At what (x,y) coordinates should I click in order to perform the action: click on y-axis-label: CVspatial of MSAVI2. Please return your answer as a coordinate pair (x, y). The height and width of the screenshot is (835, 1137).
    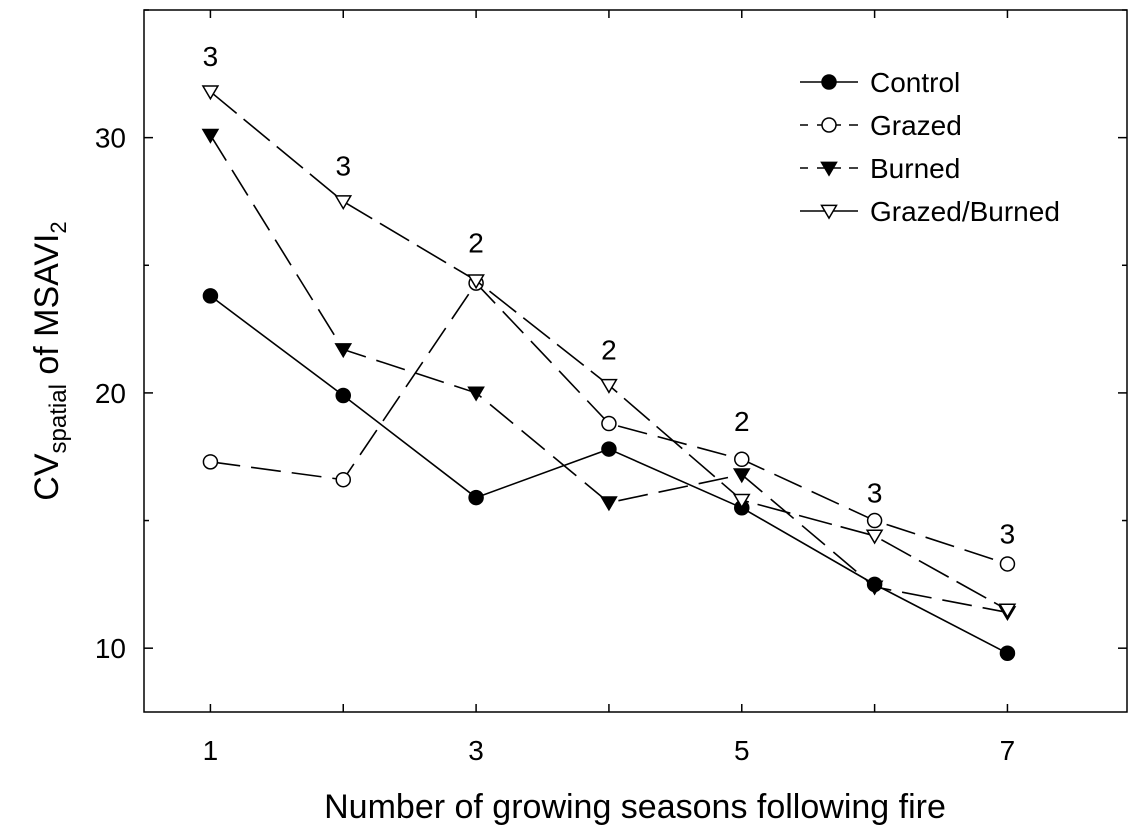
    Looking at the image, I should click on (50, 360).